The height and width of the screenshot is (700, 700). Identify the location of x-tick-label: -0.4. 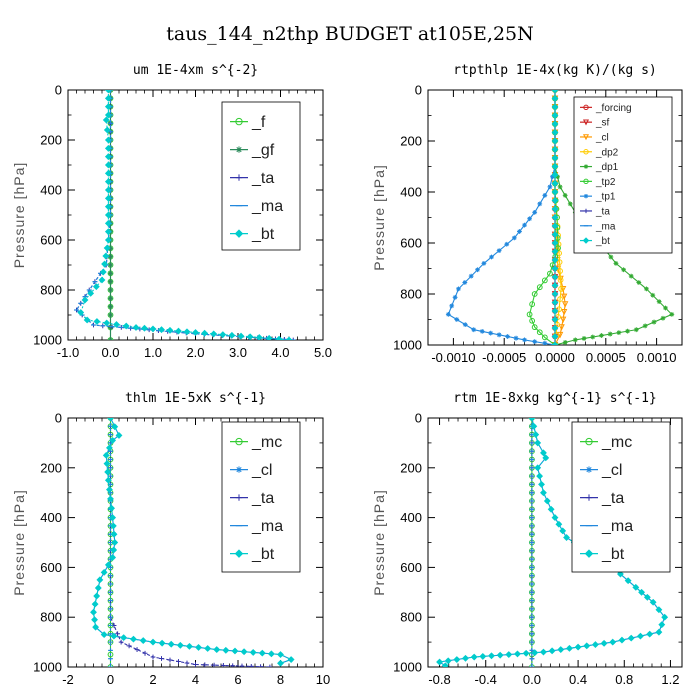
(486, 679).